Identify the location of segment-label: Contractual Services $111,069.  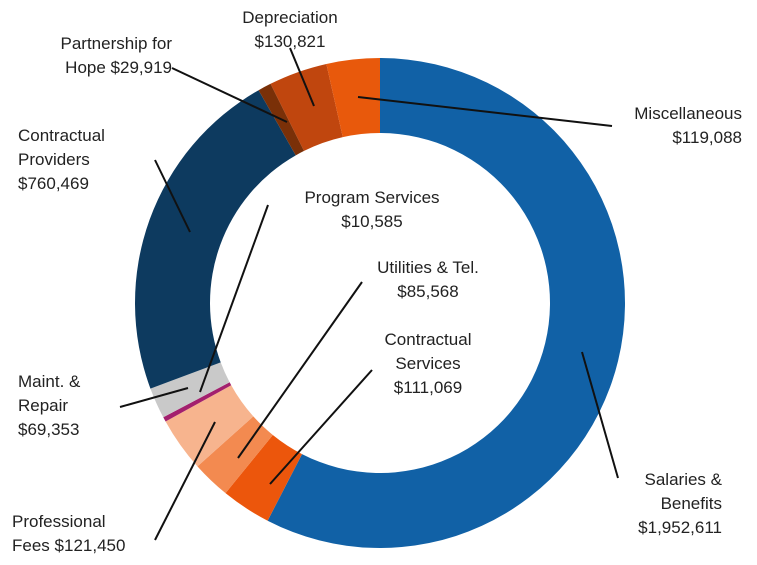
(428, 364).